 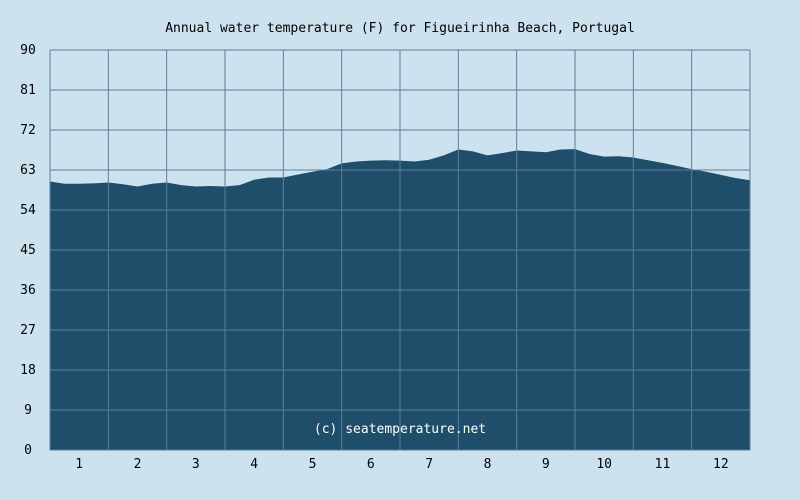 I want to click on y-tick-label: 27, so click(x=28, y=330).